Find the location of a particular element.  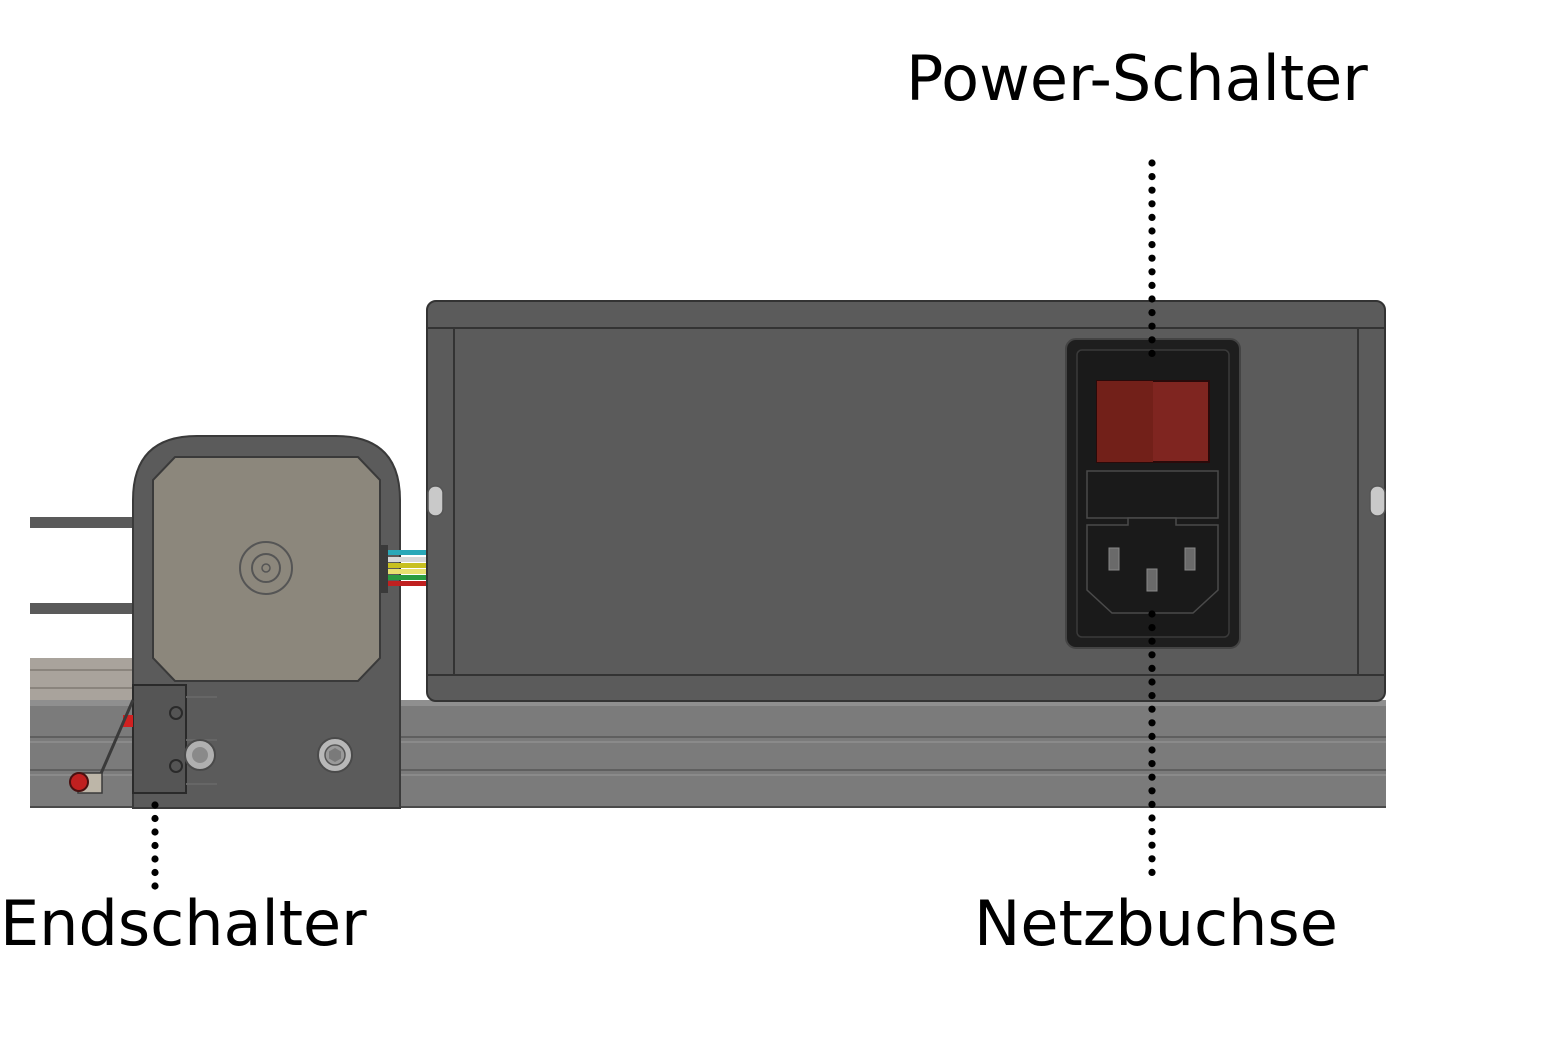

guide-rods is located at coordinates (82, 565).